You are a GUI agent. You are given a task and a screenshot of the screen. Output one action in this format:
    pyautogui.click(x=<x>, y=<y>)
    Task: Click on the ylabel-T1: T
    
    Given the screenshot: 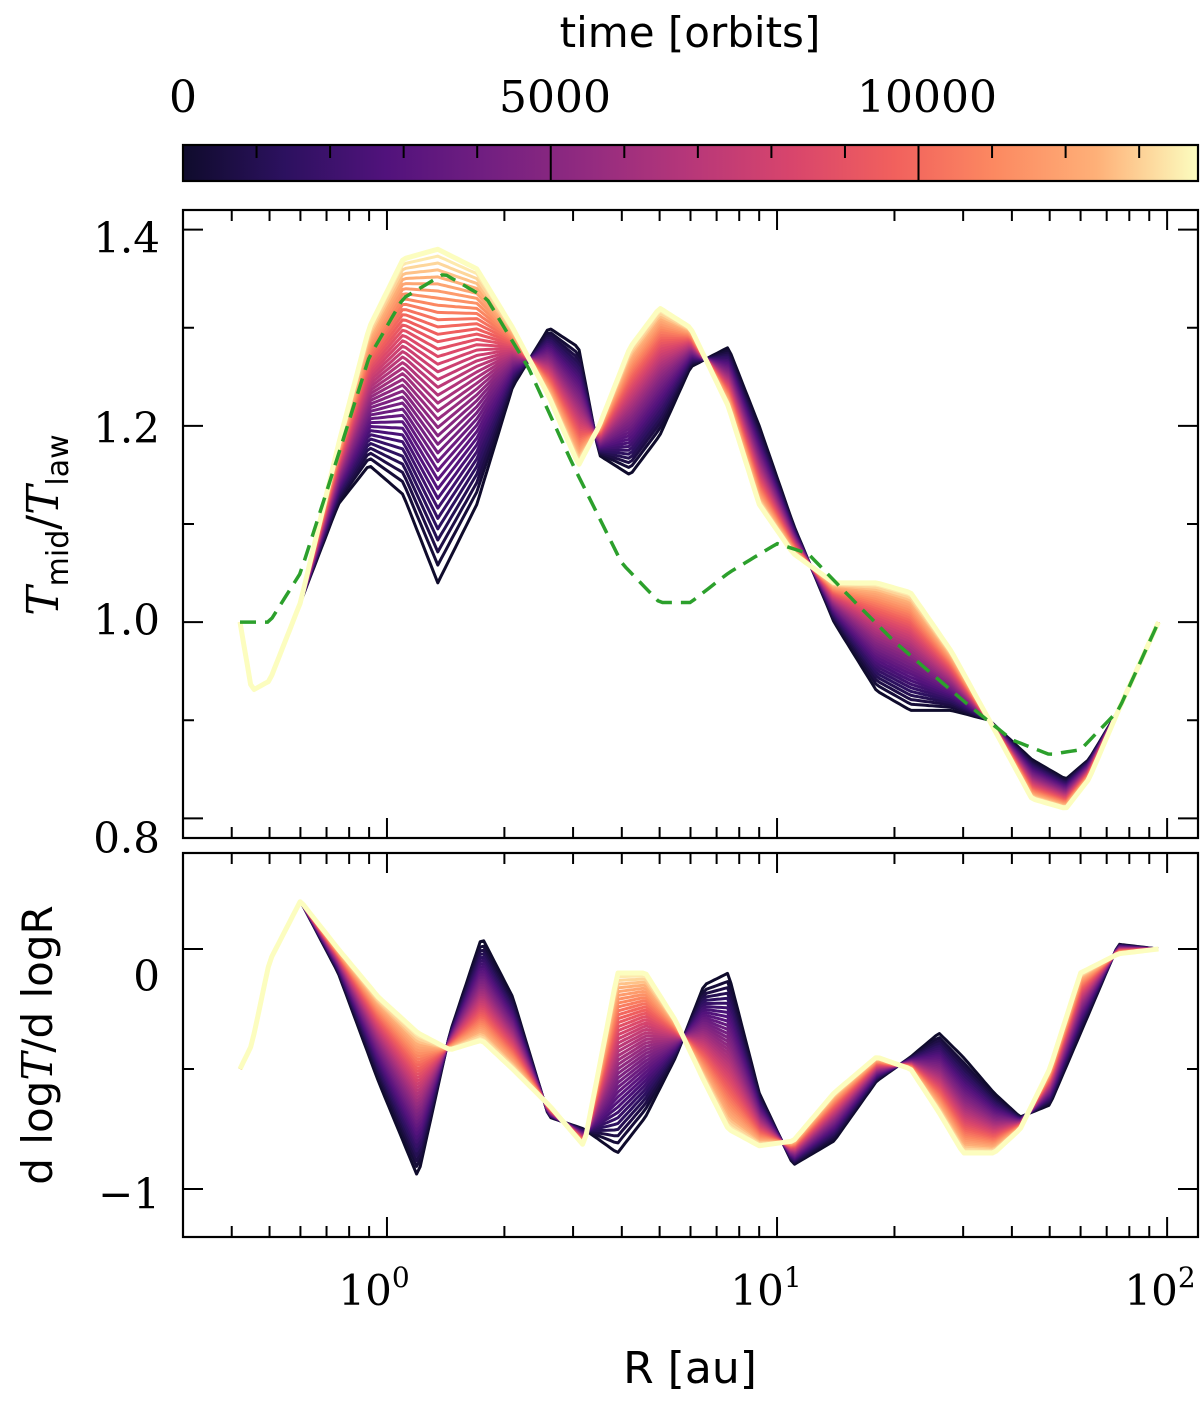 What is the action you would take?
    pyautogui.click(x=43, y=599)
    